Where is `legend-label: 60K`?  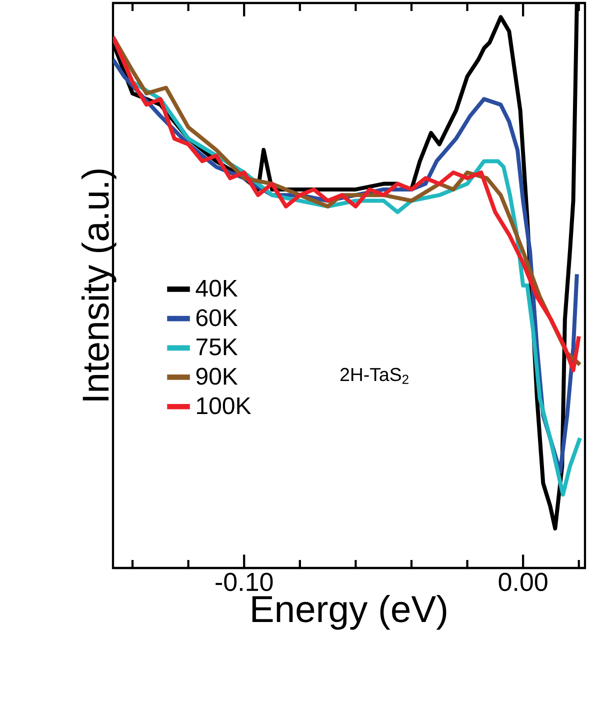 legend-label: 60K is located at coordinates (217, 317).